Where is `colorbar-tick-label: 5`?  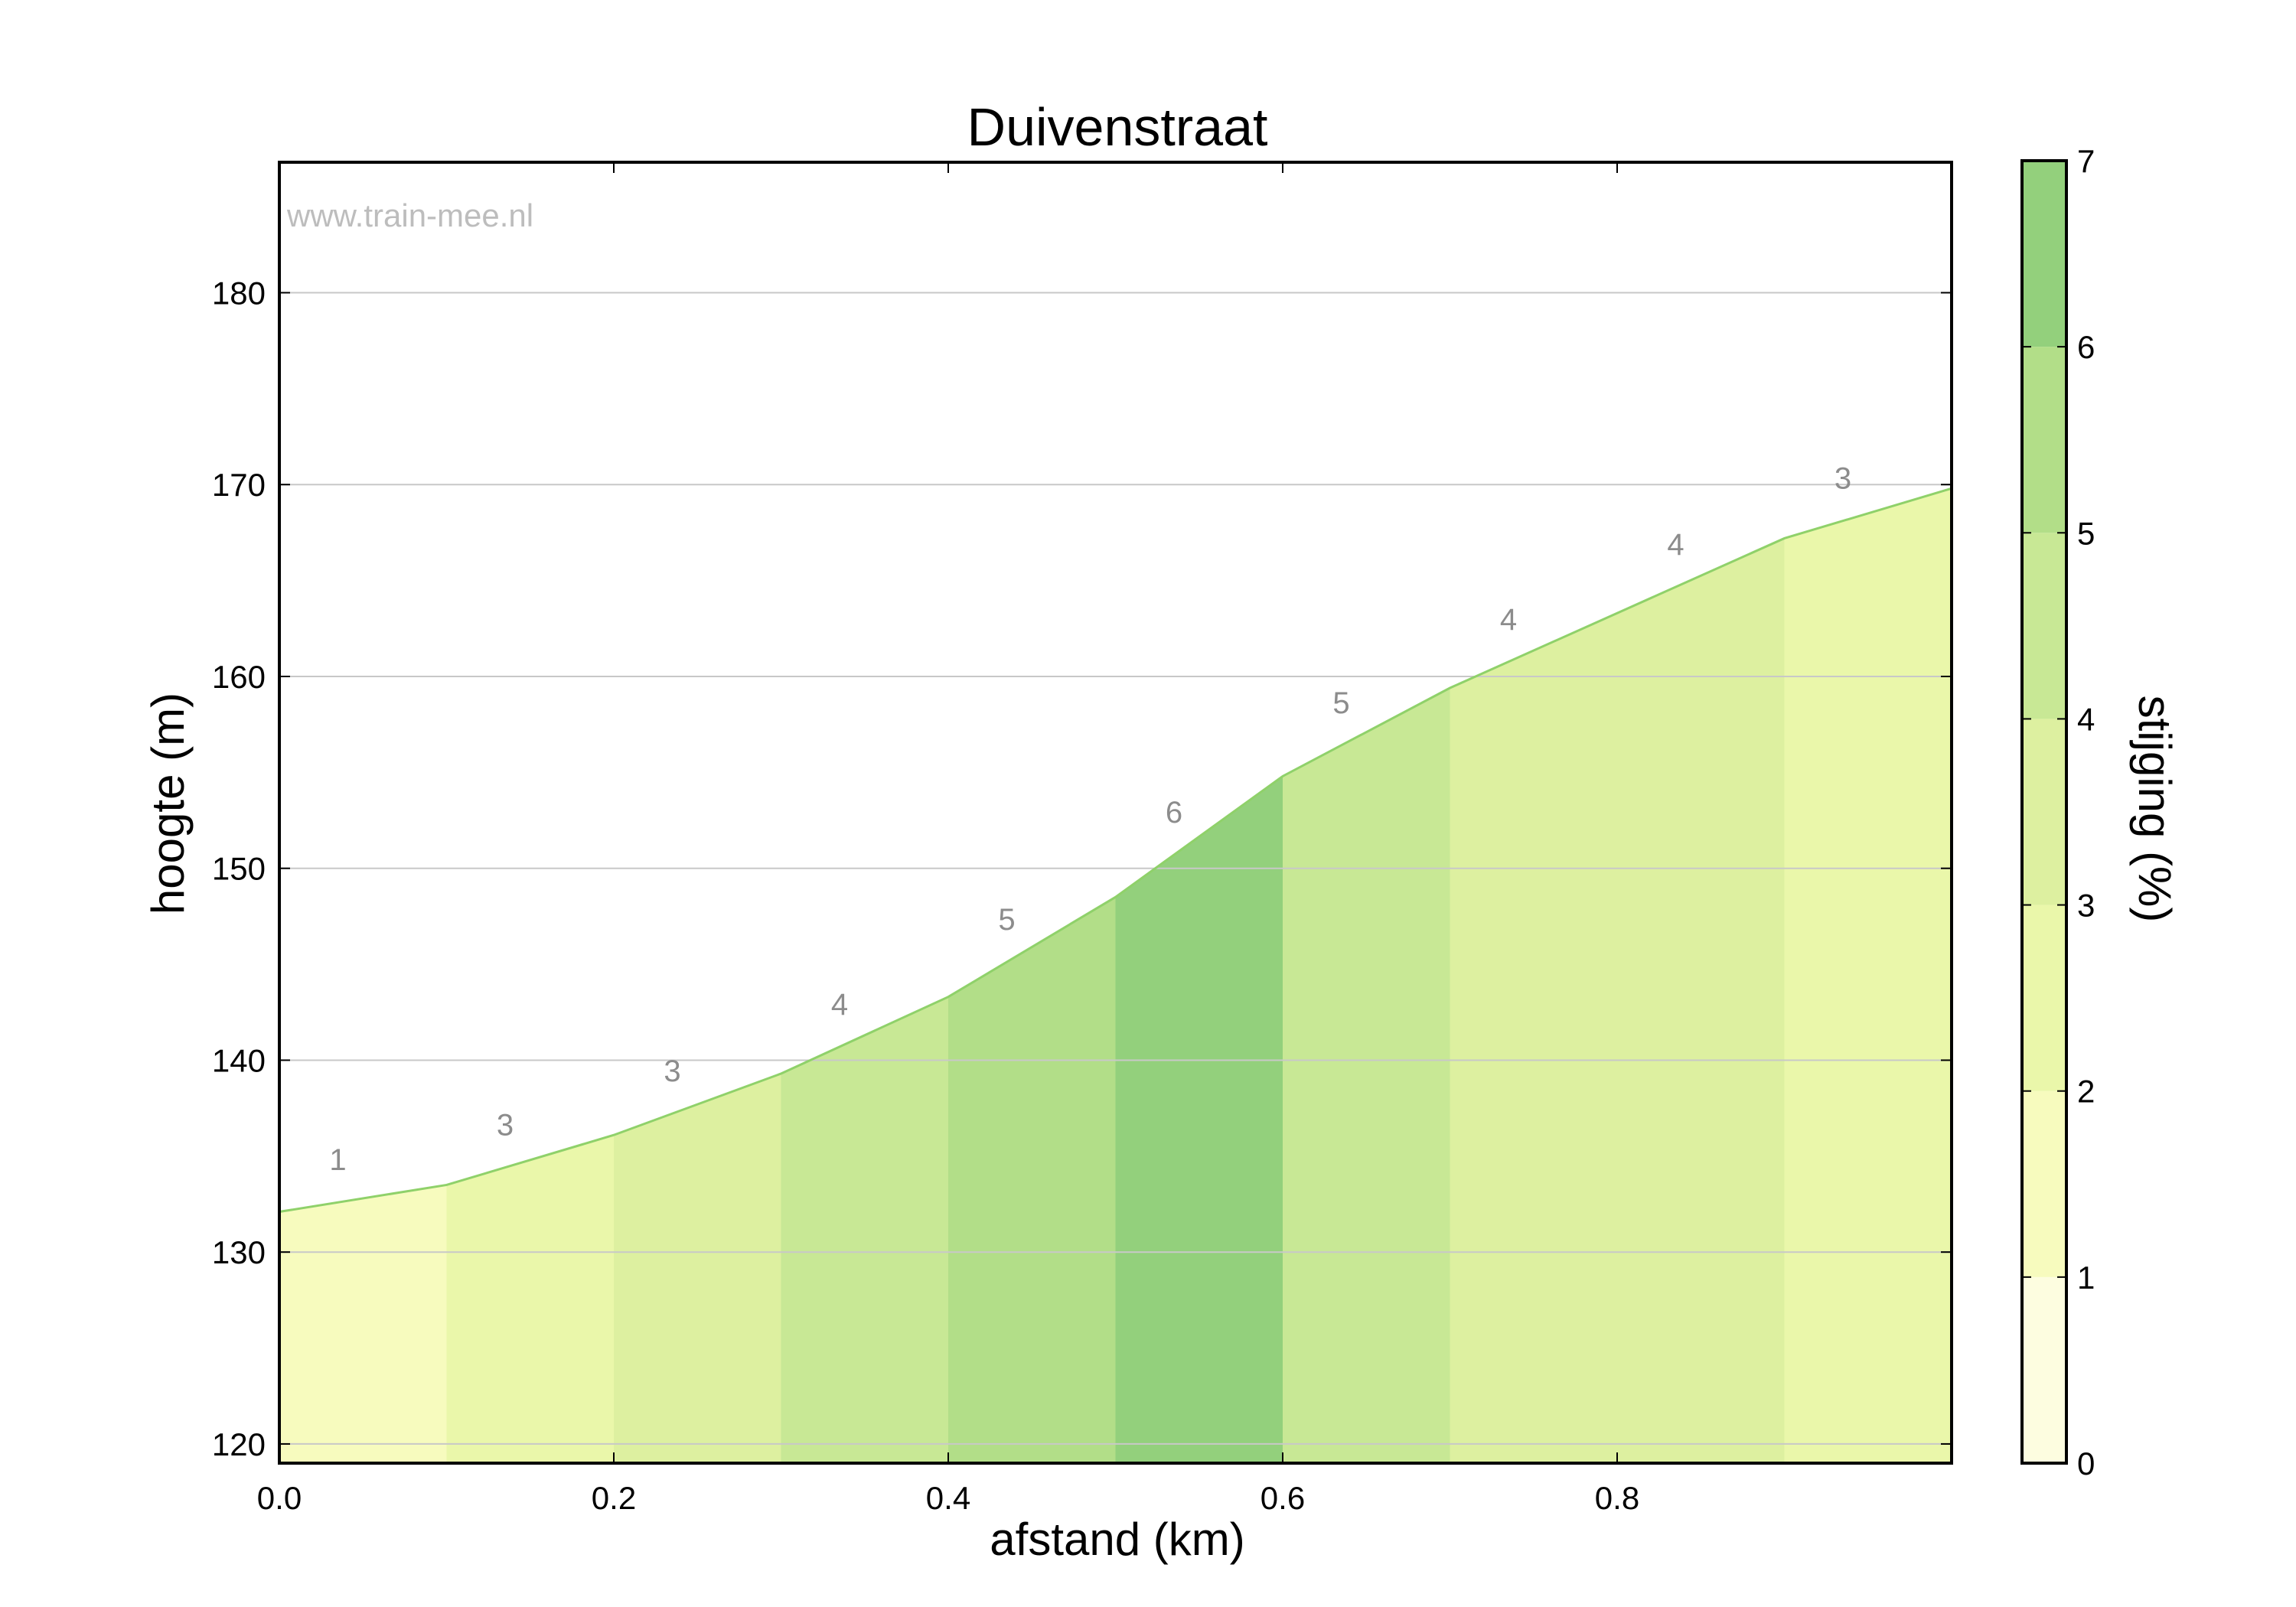
colorbar-tick-label: 5 is located at coordinates (2086, 533).